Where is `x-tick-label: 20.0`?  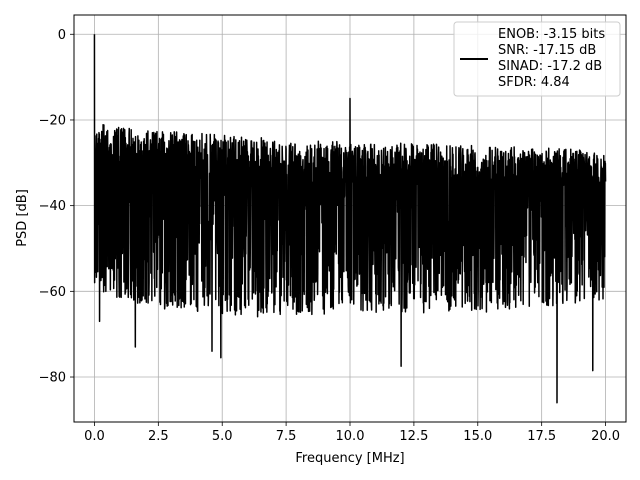 x-tick-label: 20.0 is located at coordinates (605, 436).